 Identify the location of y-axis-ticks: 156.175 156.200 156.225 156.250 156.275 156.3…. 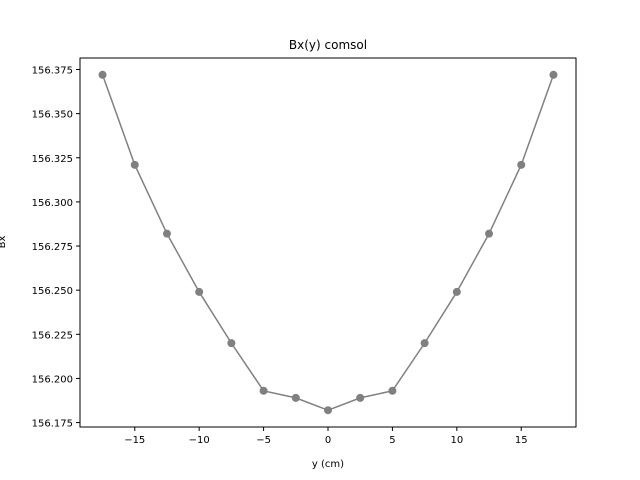
(56, 247).